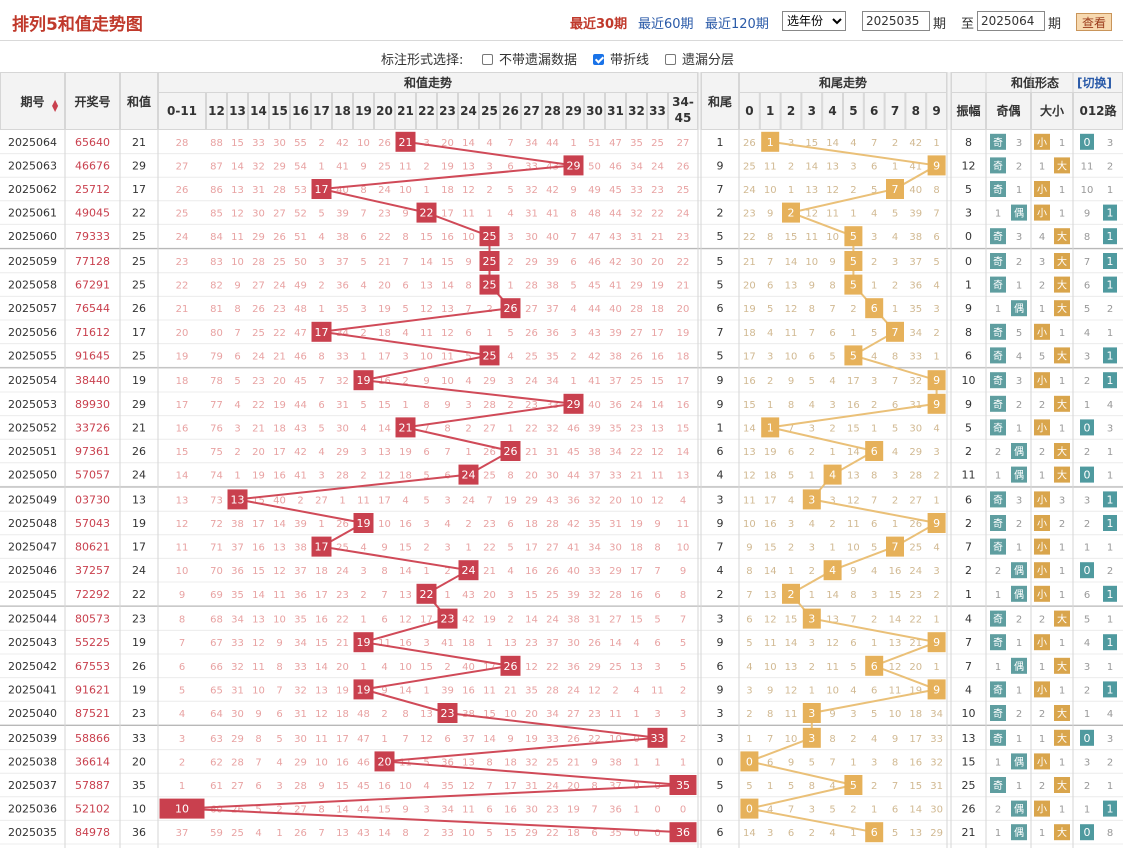 This screenshot has height=848, width=1123. I want to click on draw-cell: 71612, so click(92, 332).